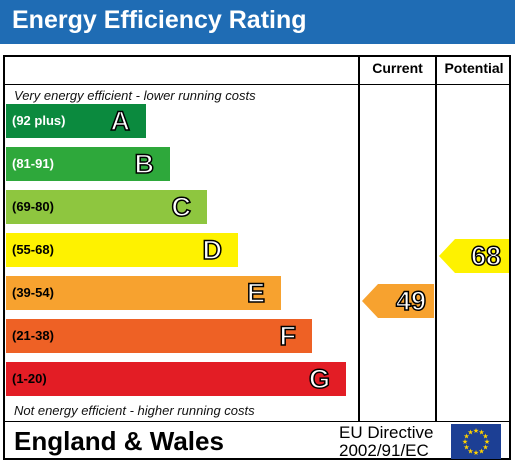  Describe the element at coordinates (159, 336) in the screenshot. I see `band-f: (21-38) F` at that location.